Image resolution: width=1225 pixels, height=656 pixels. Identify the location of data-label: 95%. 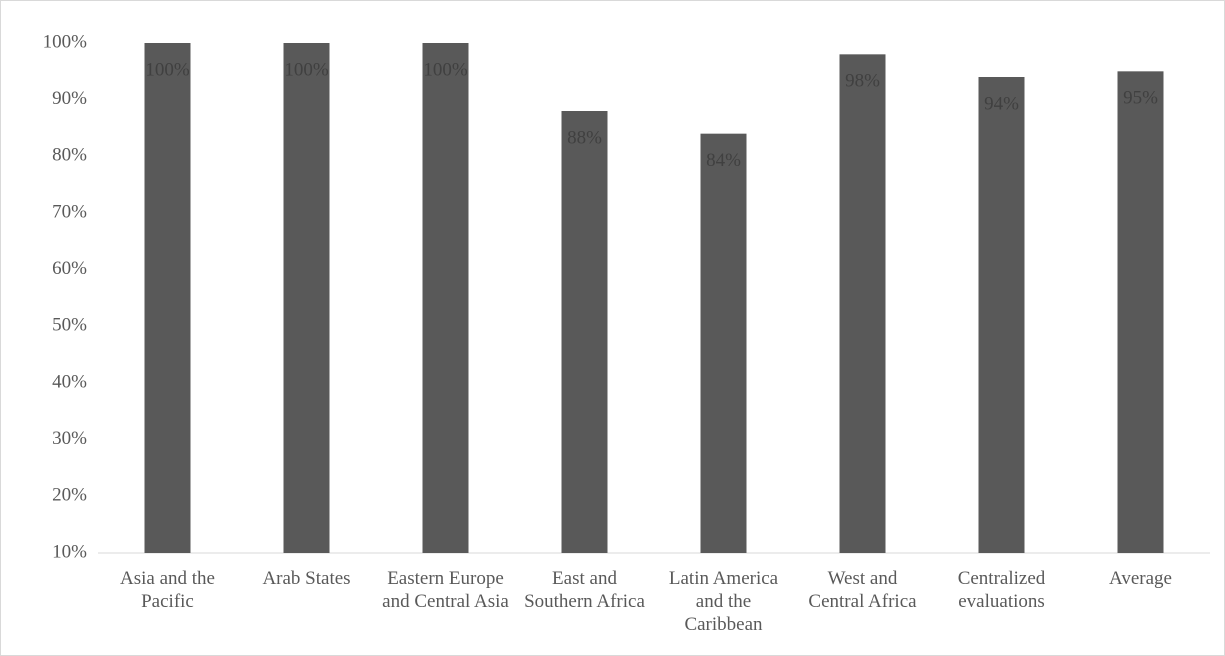
(1140, 98).